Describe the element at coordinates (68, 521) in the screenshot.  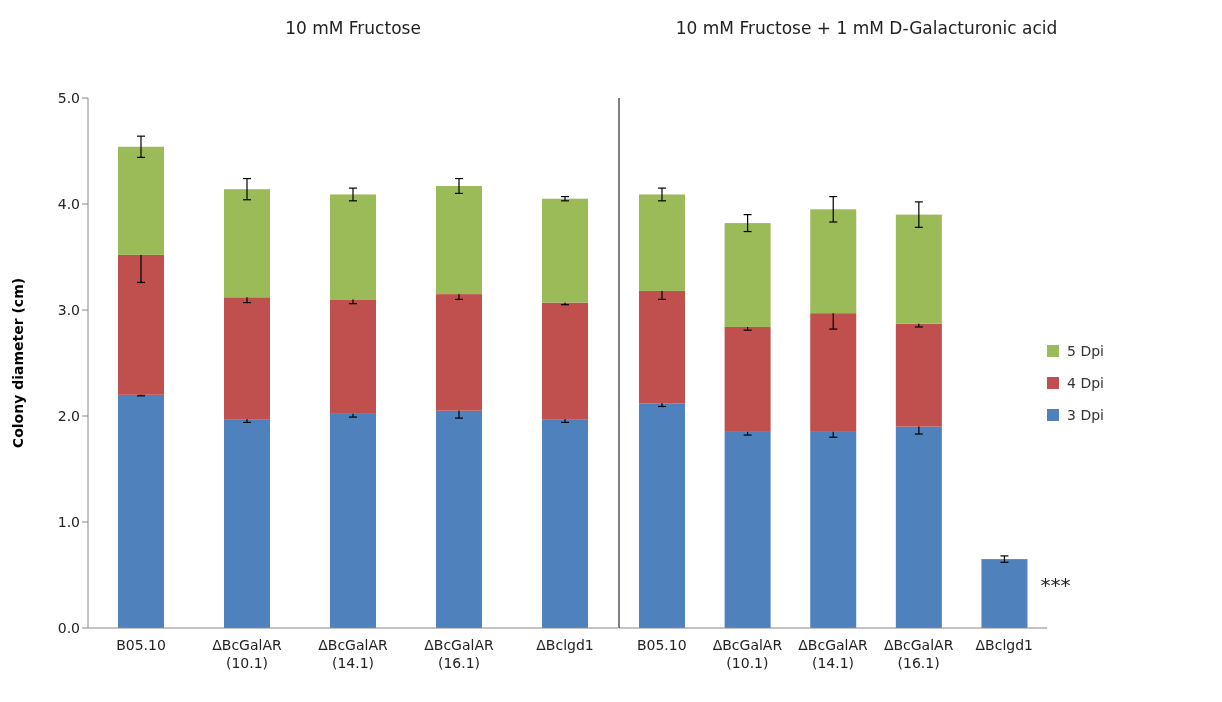
I see `y-tick-label: 1.0` at that location.